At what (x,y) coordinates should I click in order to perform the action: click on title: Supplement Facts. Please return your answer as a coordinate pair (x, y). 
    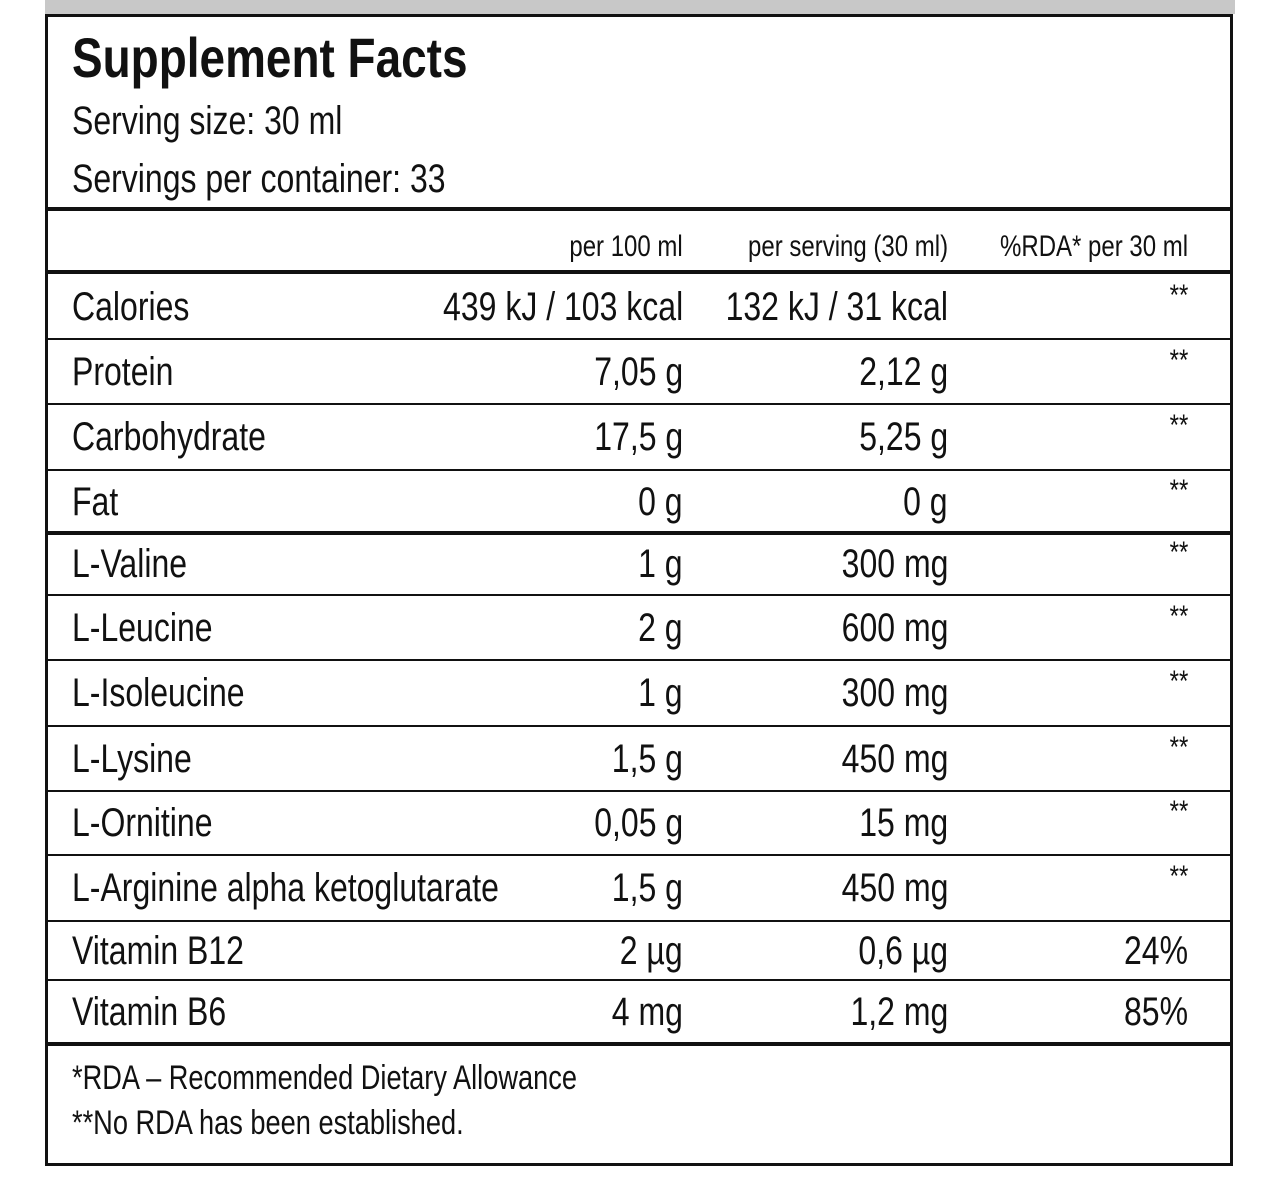
    Looking at the image, I should click on (270, 57).